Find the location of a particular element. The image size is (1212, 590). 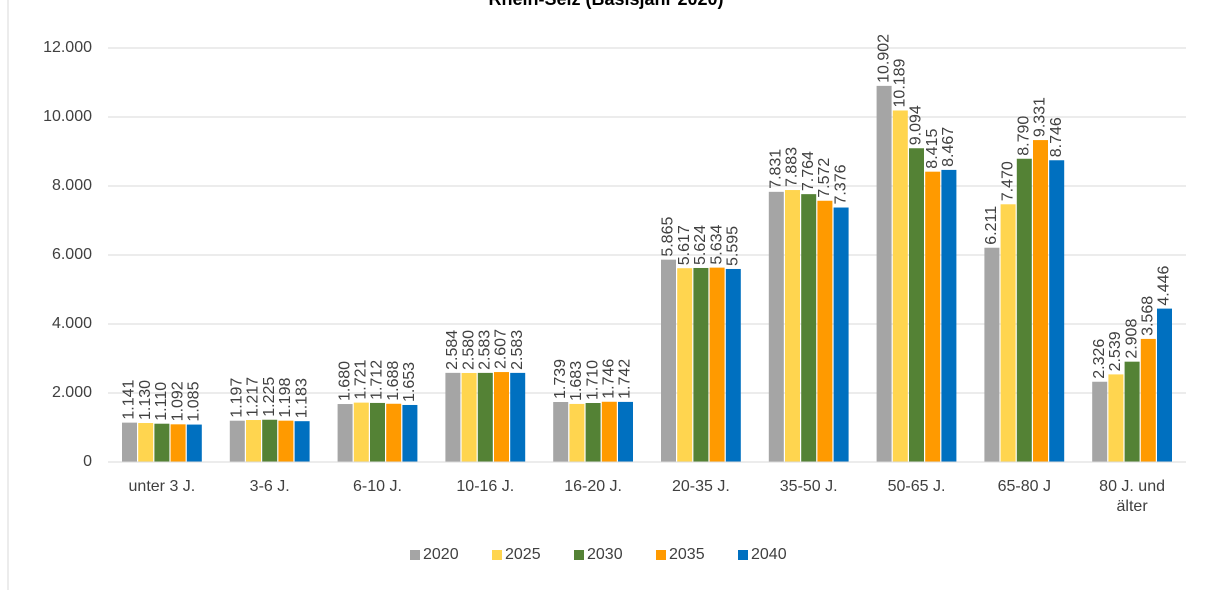

y-tick-label: 8.000 is located at coordinates (72, 185).